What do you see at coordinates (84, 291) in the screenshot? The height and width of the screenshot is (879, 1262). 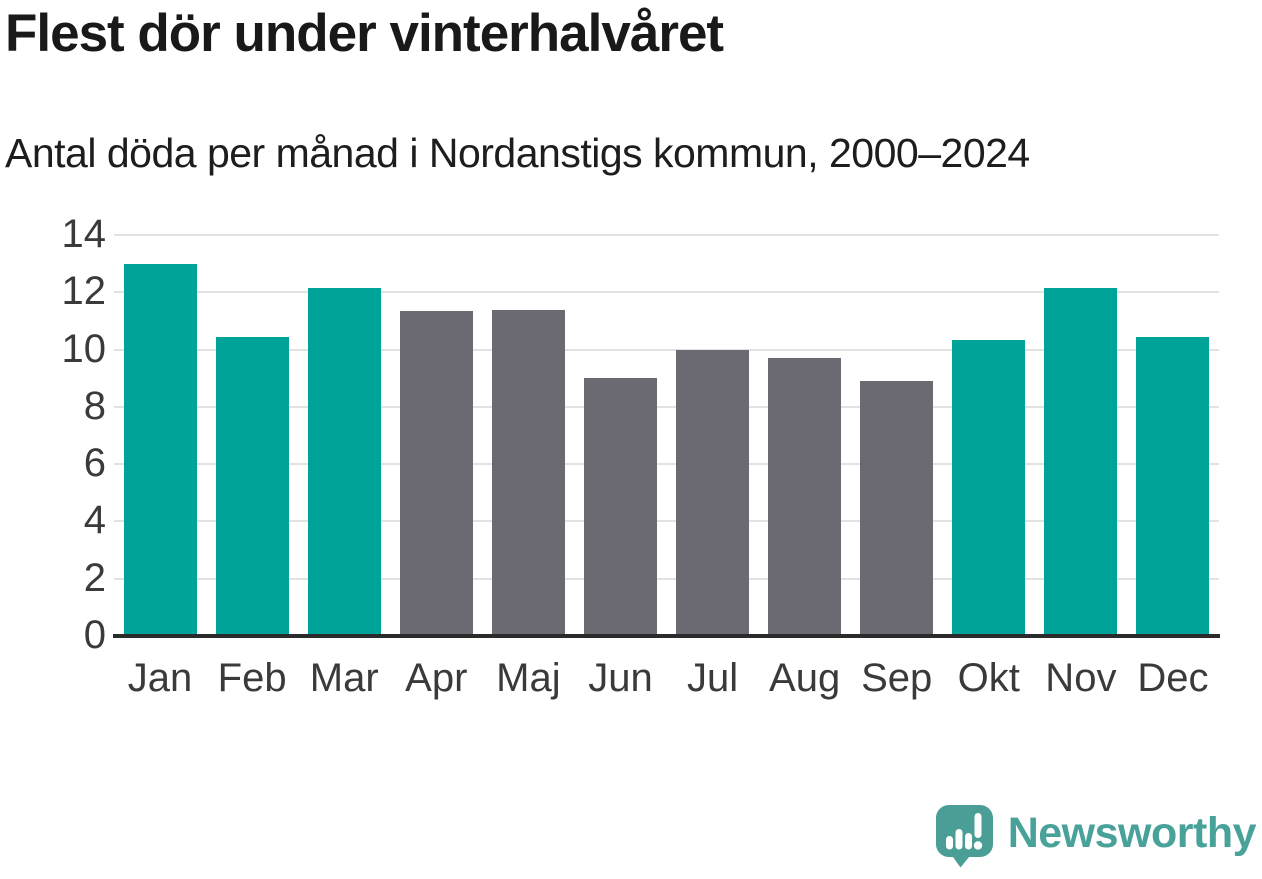 I see `y-tick-label: 12` at bounding box center [84, 291].